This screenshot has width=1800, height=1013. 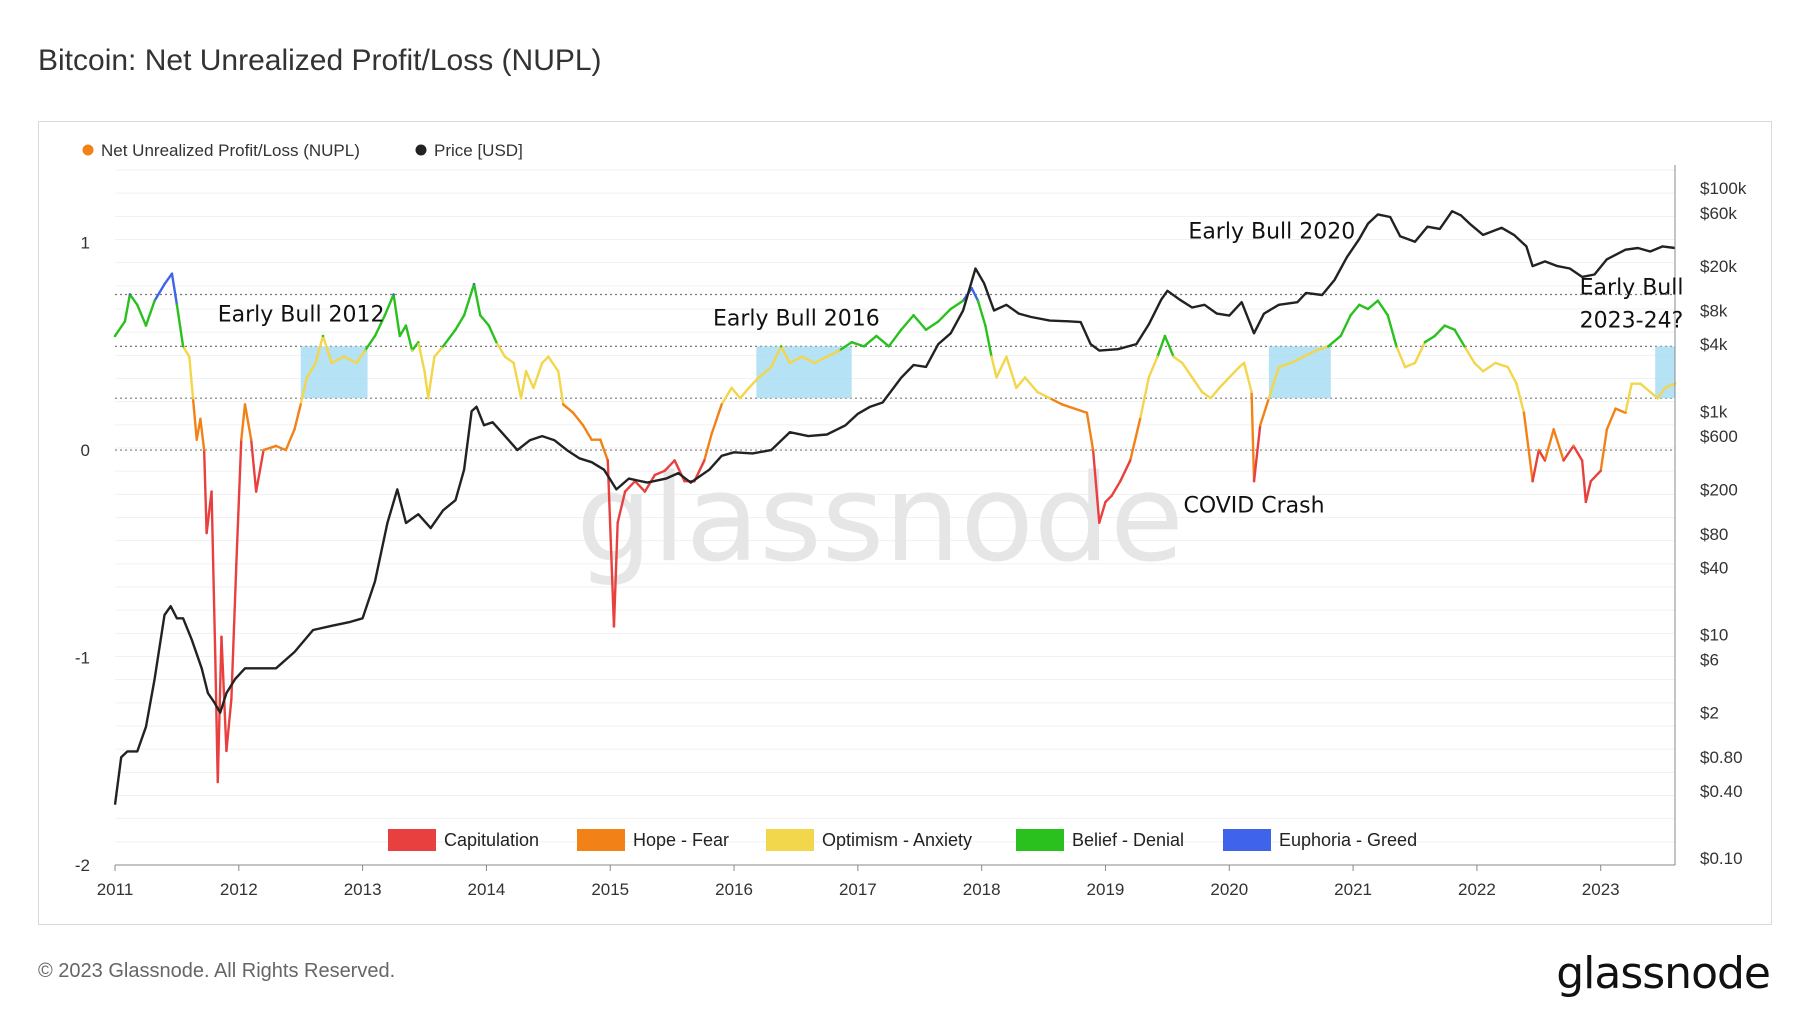 What do you see at coordinates (334, 372) in the screenshot?
I see `early-bull-highlight` at bounding box center [334, 372].